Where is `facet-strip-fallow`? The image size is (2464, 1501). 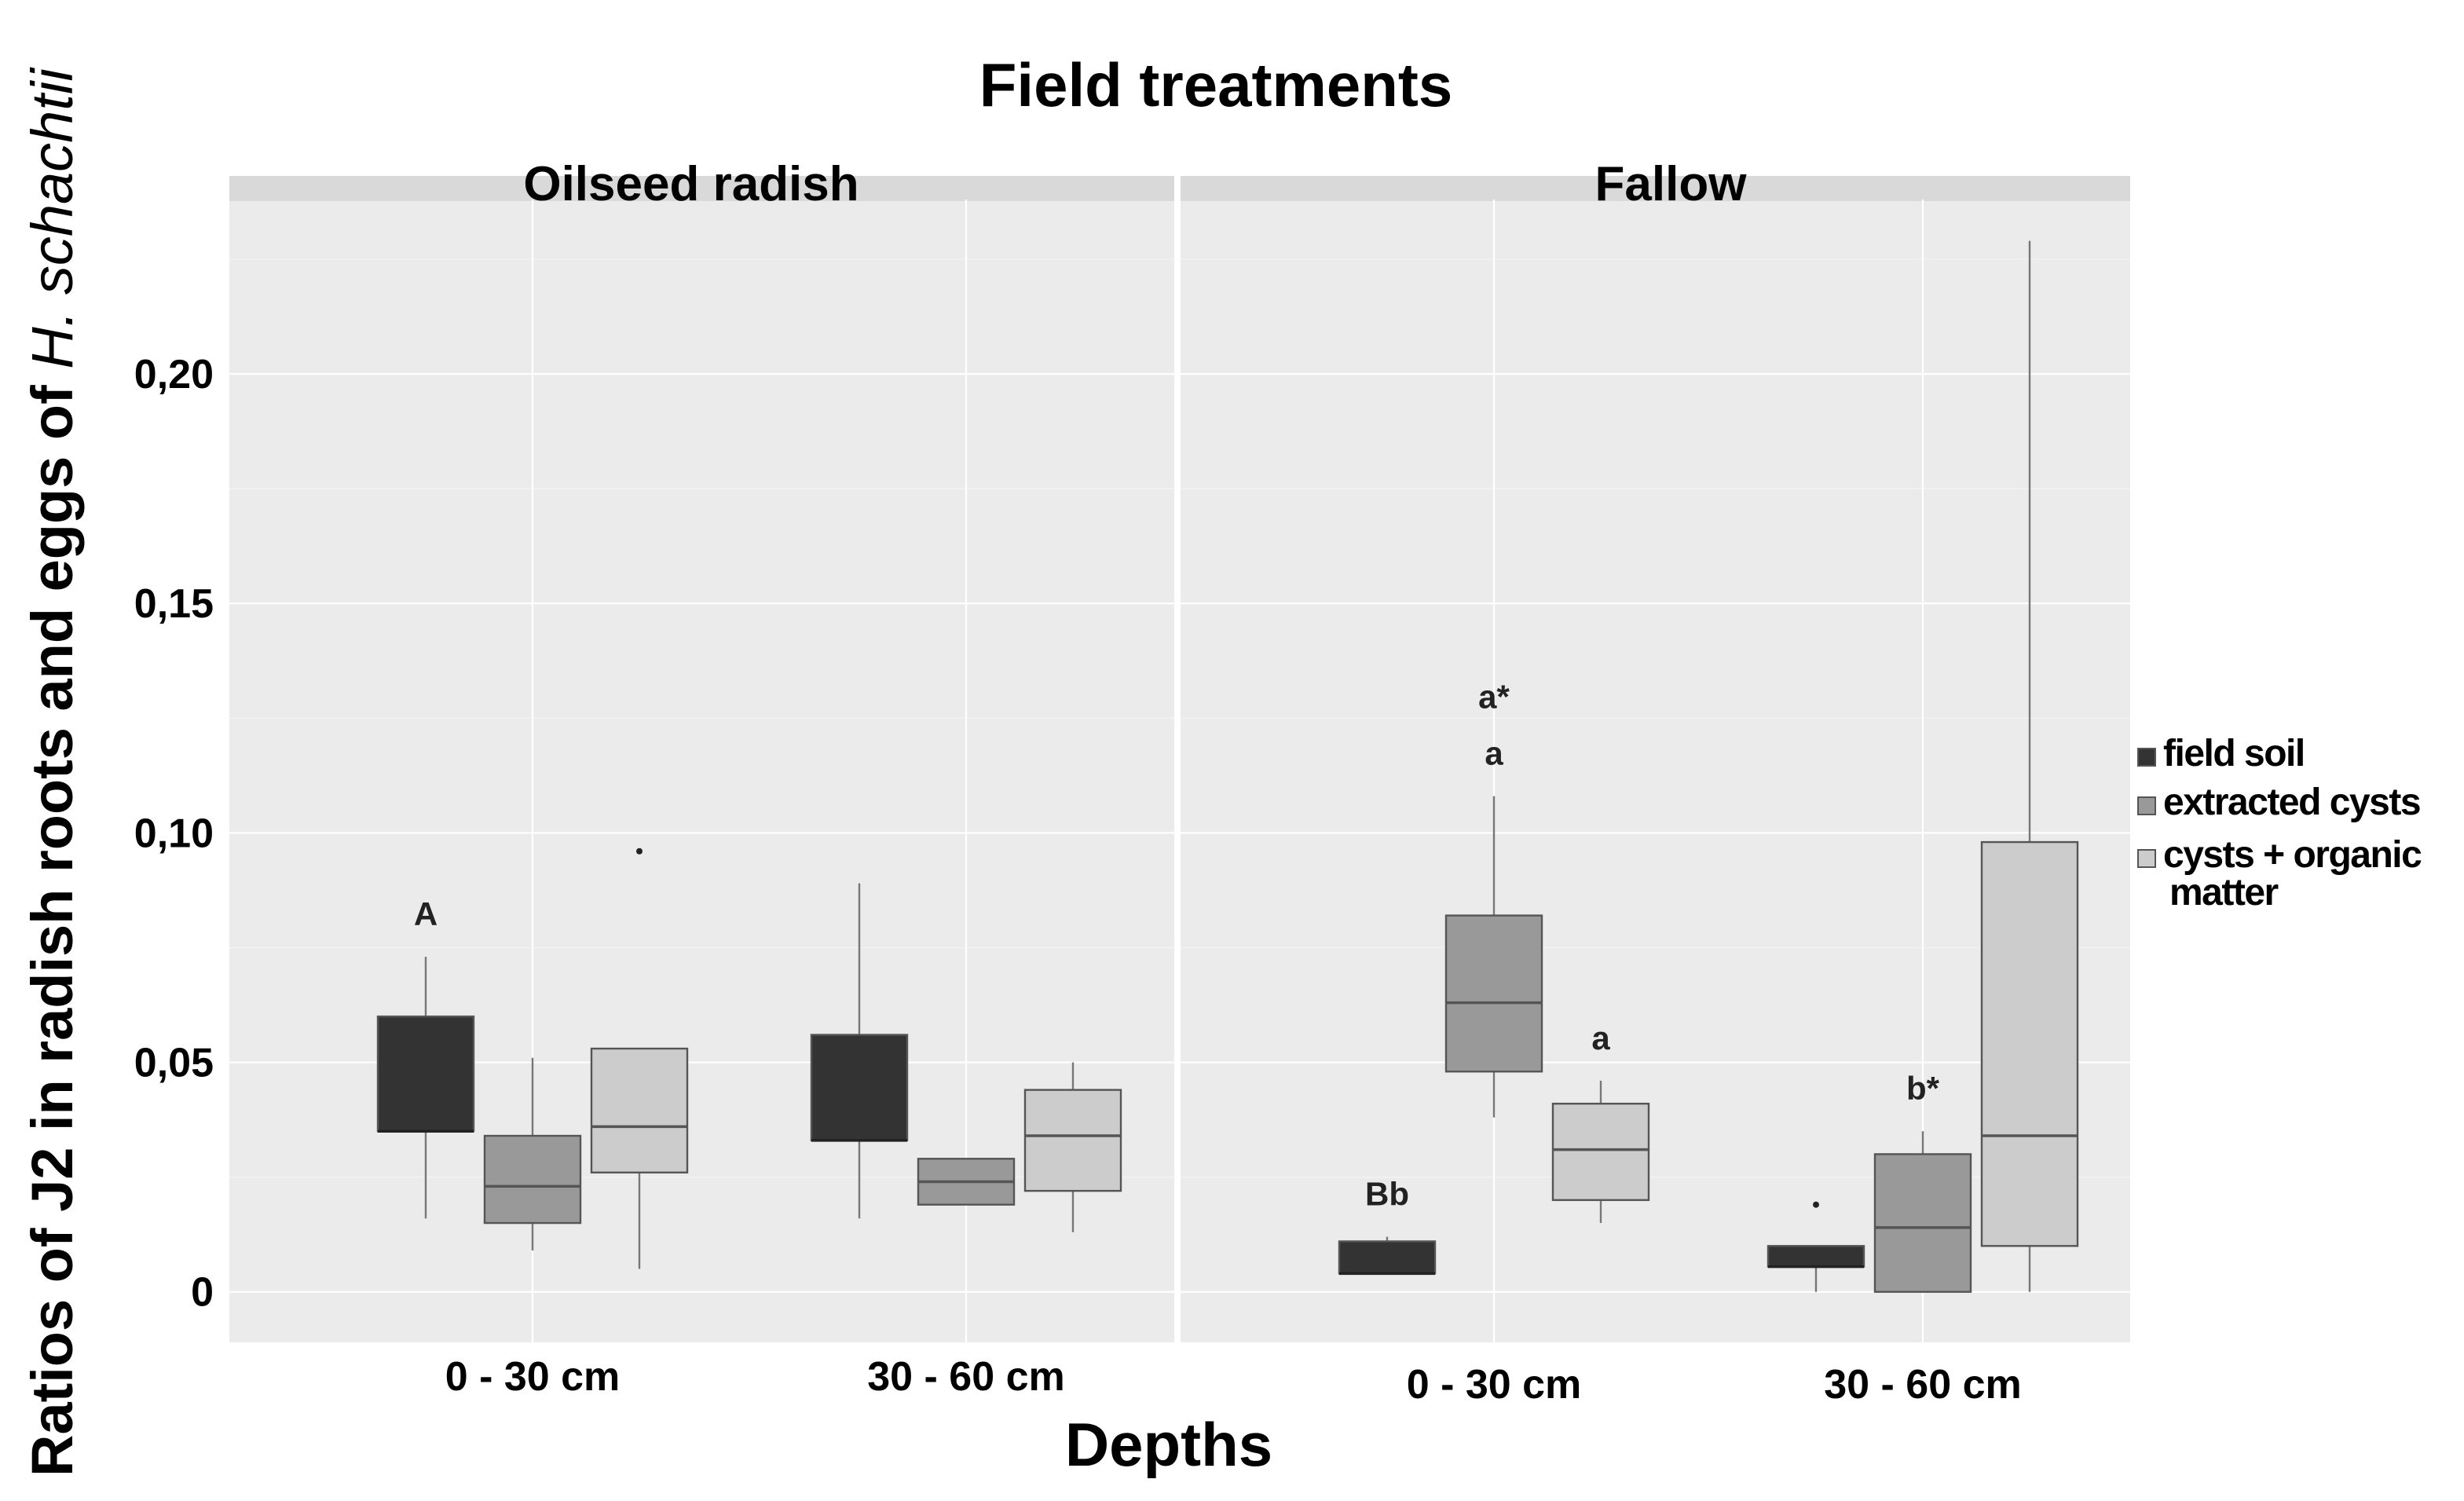 facet-strip-fallow is located at coordinates (1655, 188).